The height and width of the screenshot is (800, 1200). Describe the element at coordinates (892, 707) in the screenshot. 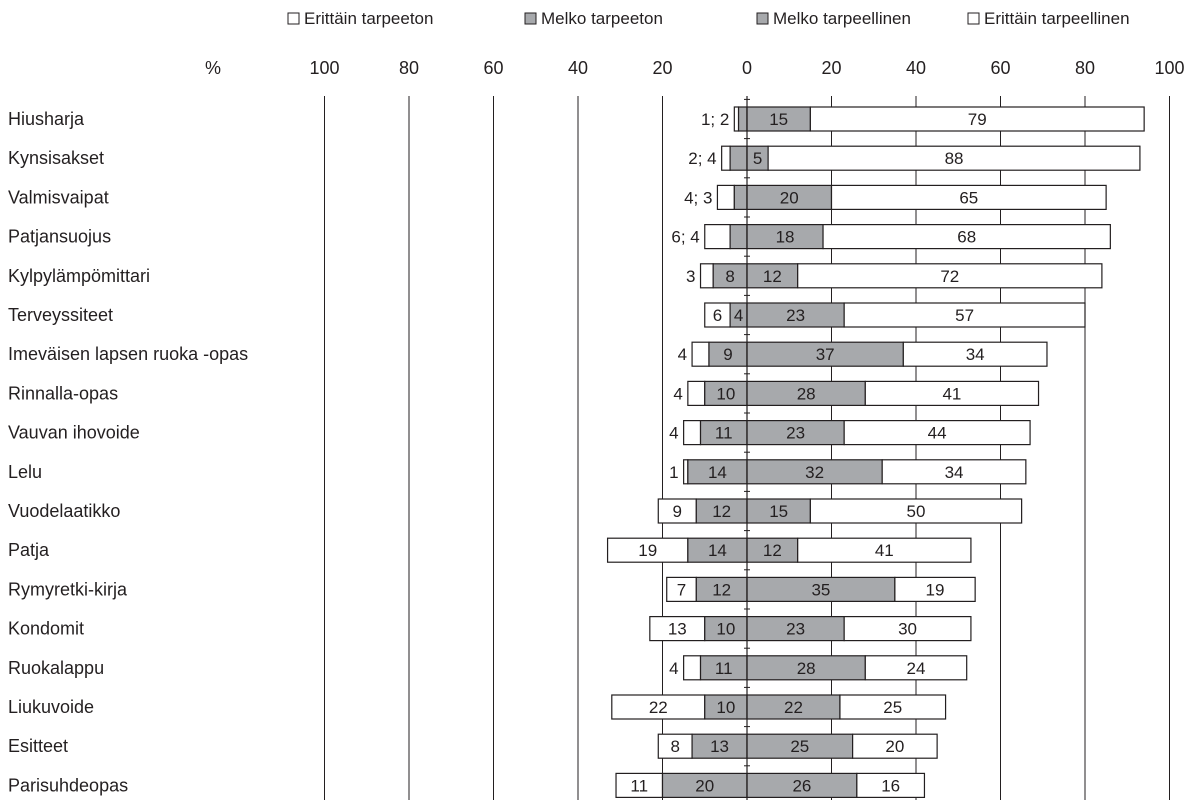

I see `data-label: 25` at that location.